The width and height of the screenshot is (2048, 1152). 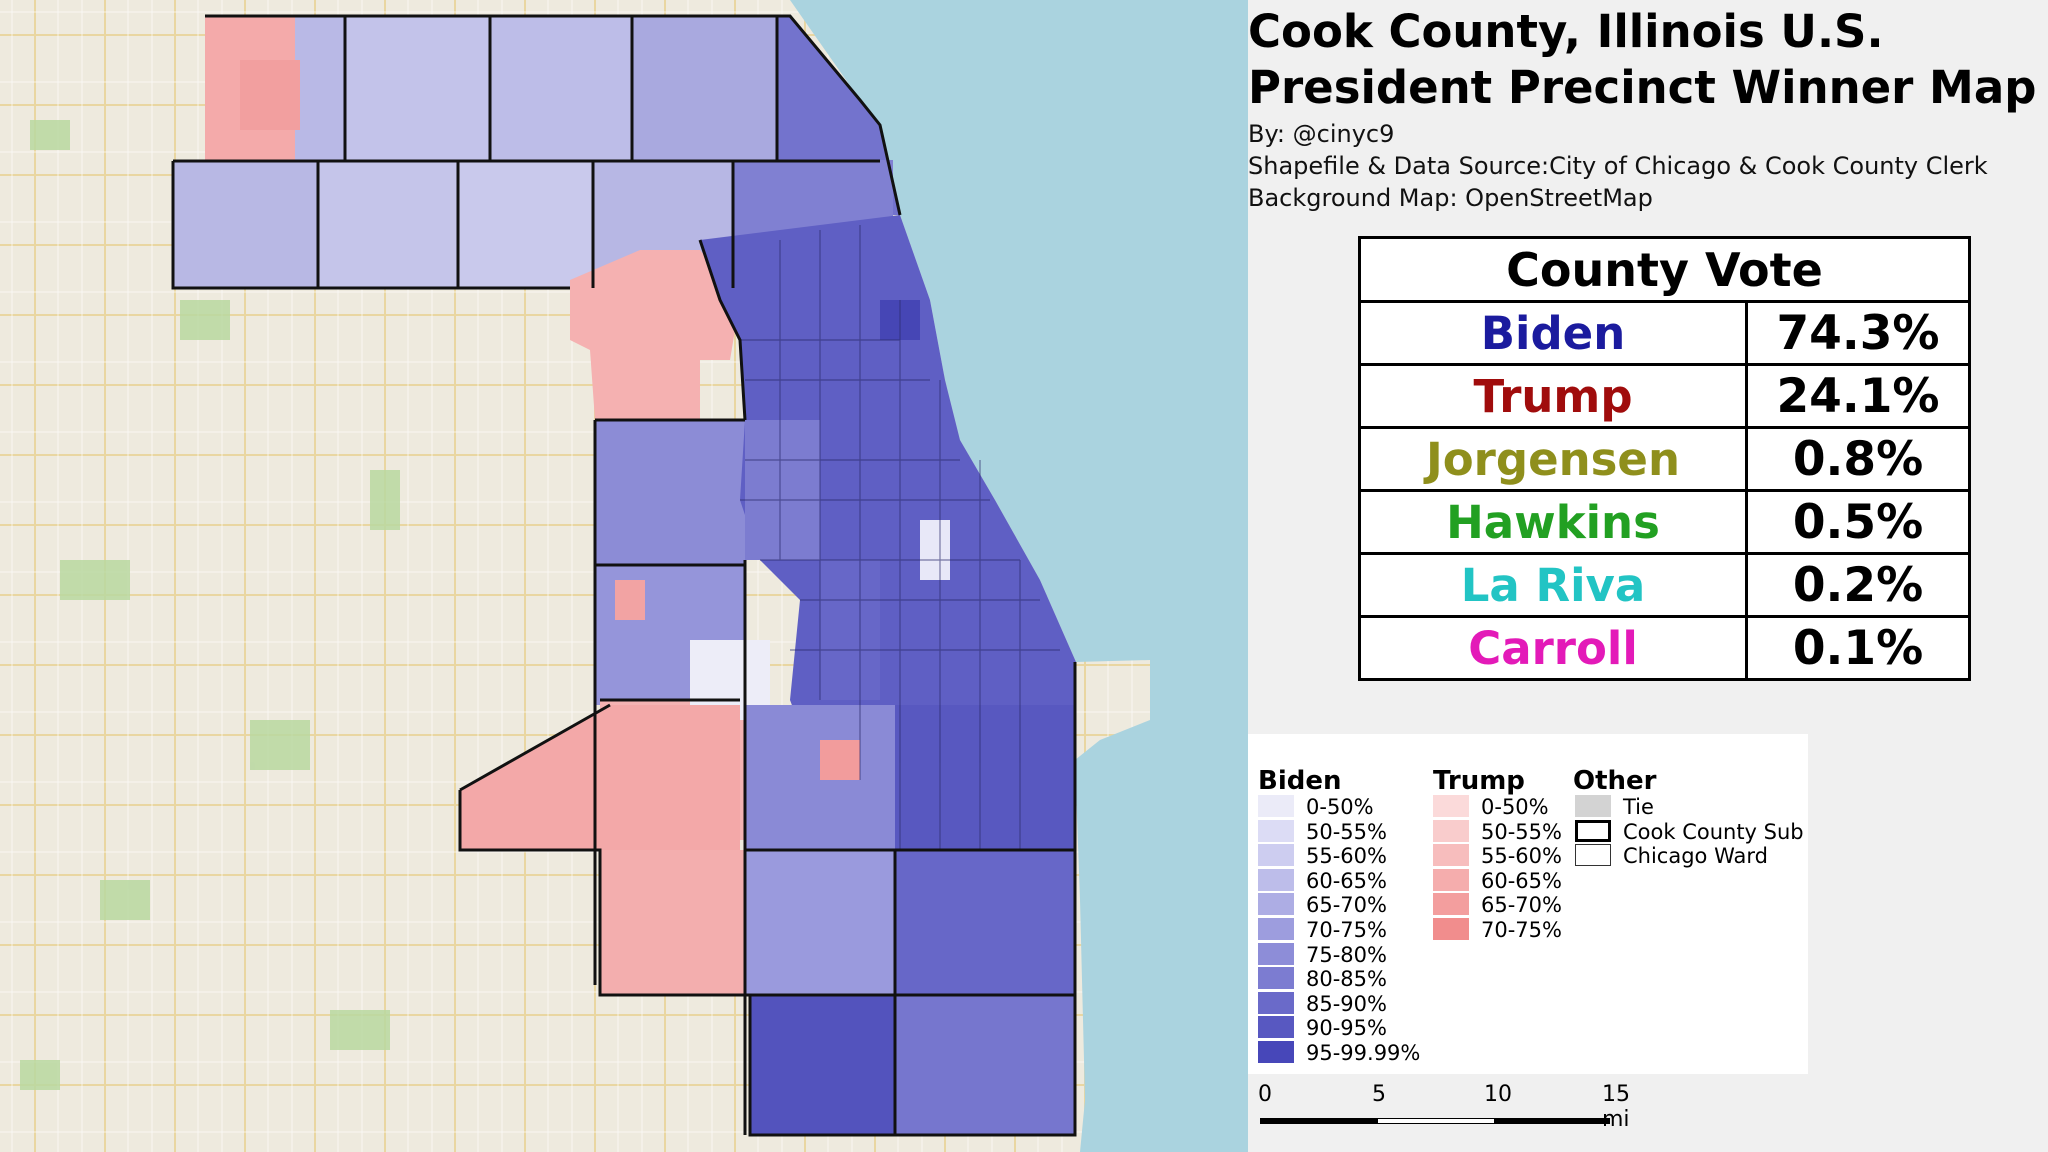 I want to click on candidate-name: La Riva, so click(x=1553, y=585).